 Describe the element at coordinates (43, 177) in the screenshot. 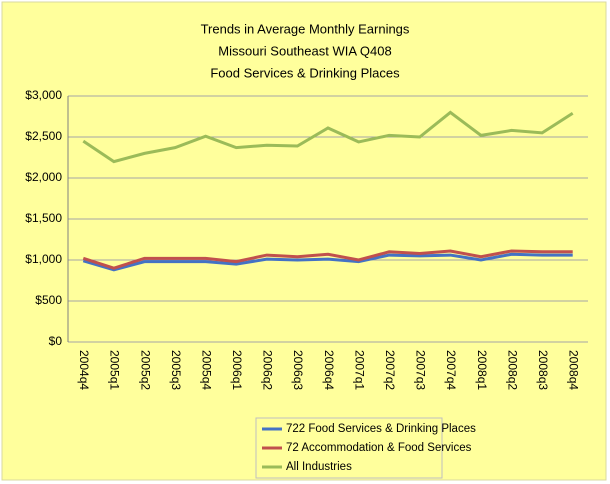

I see `y-tick-label: $2,000` at that location.